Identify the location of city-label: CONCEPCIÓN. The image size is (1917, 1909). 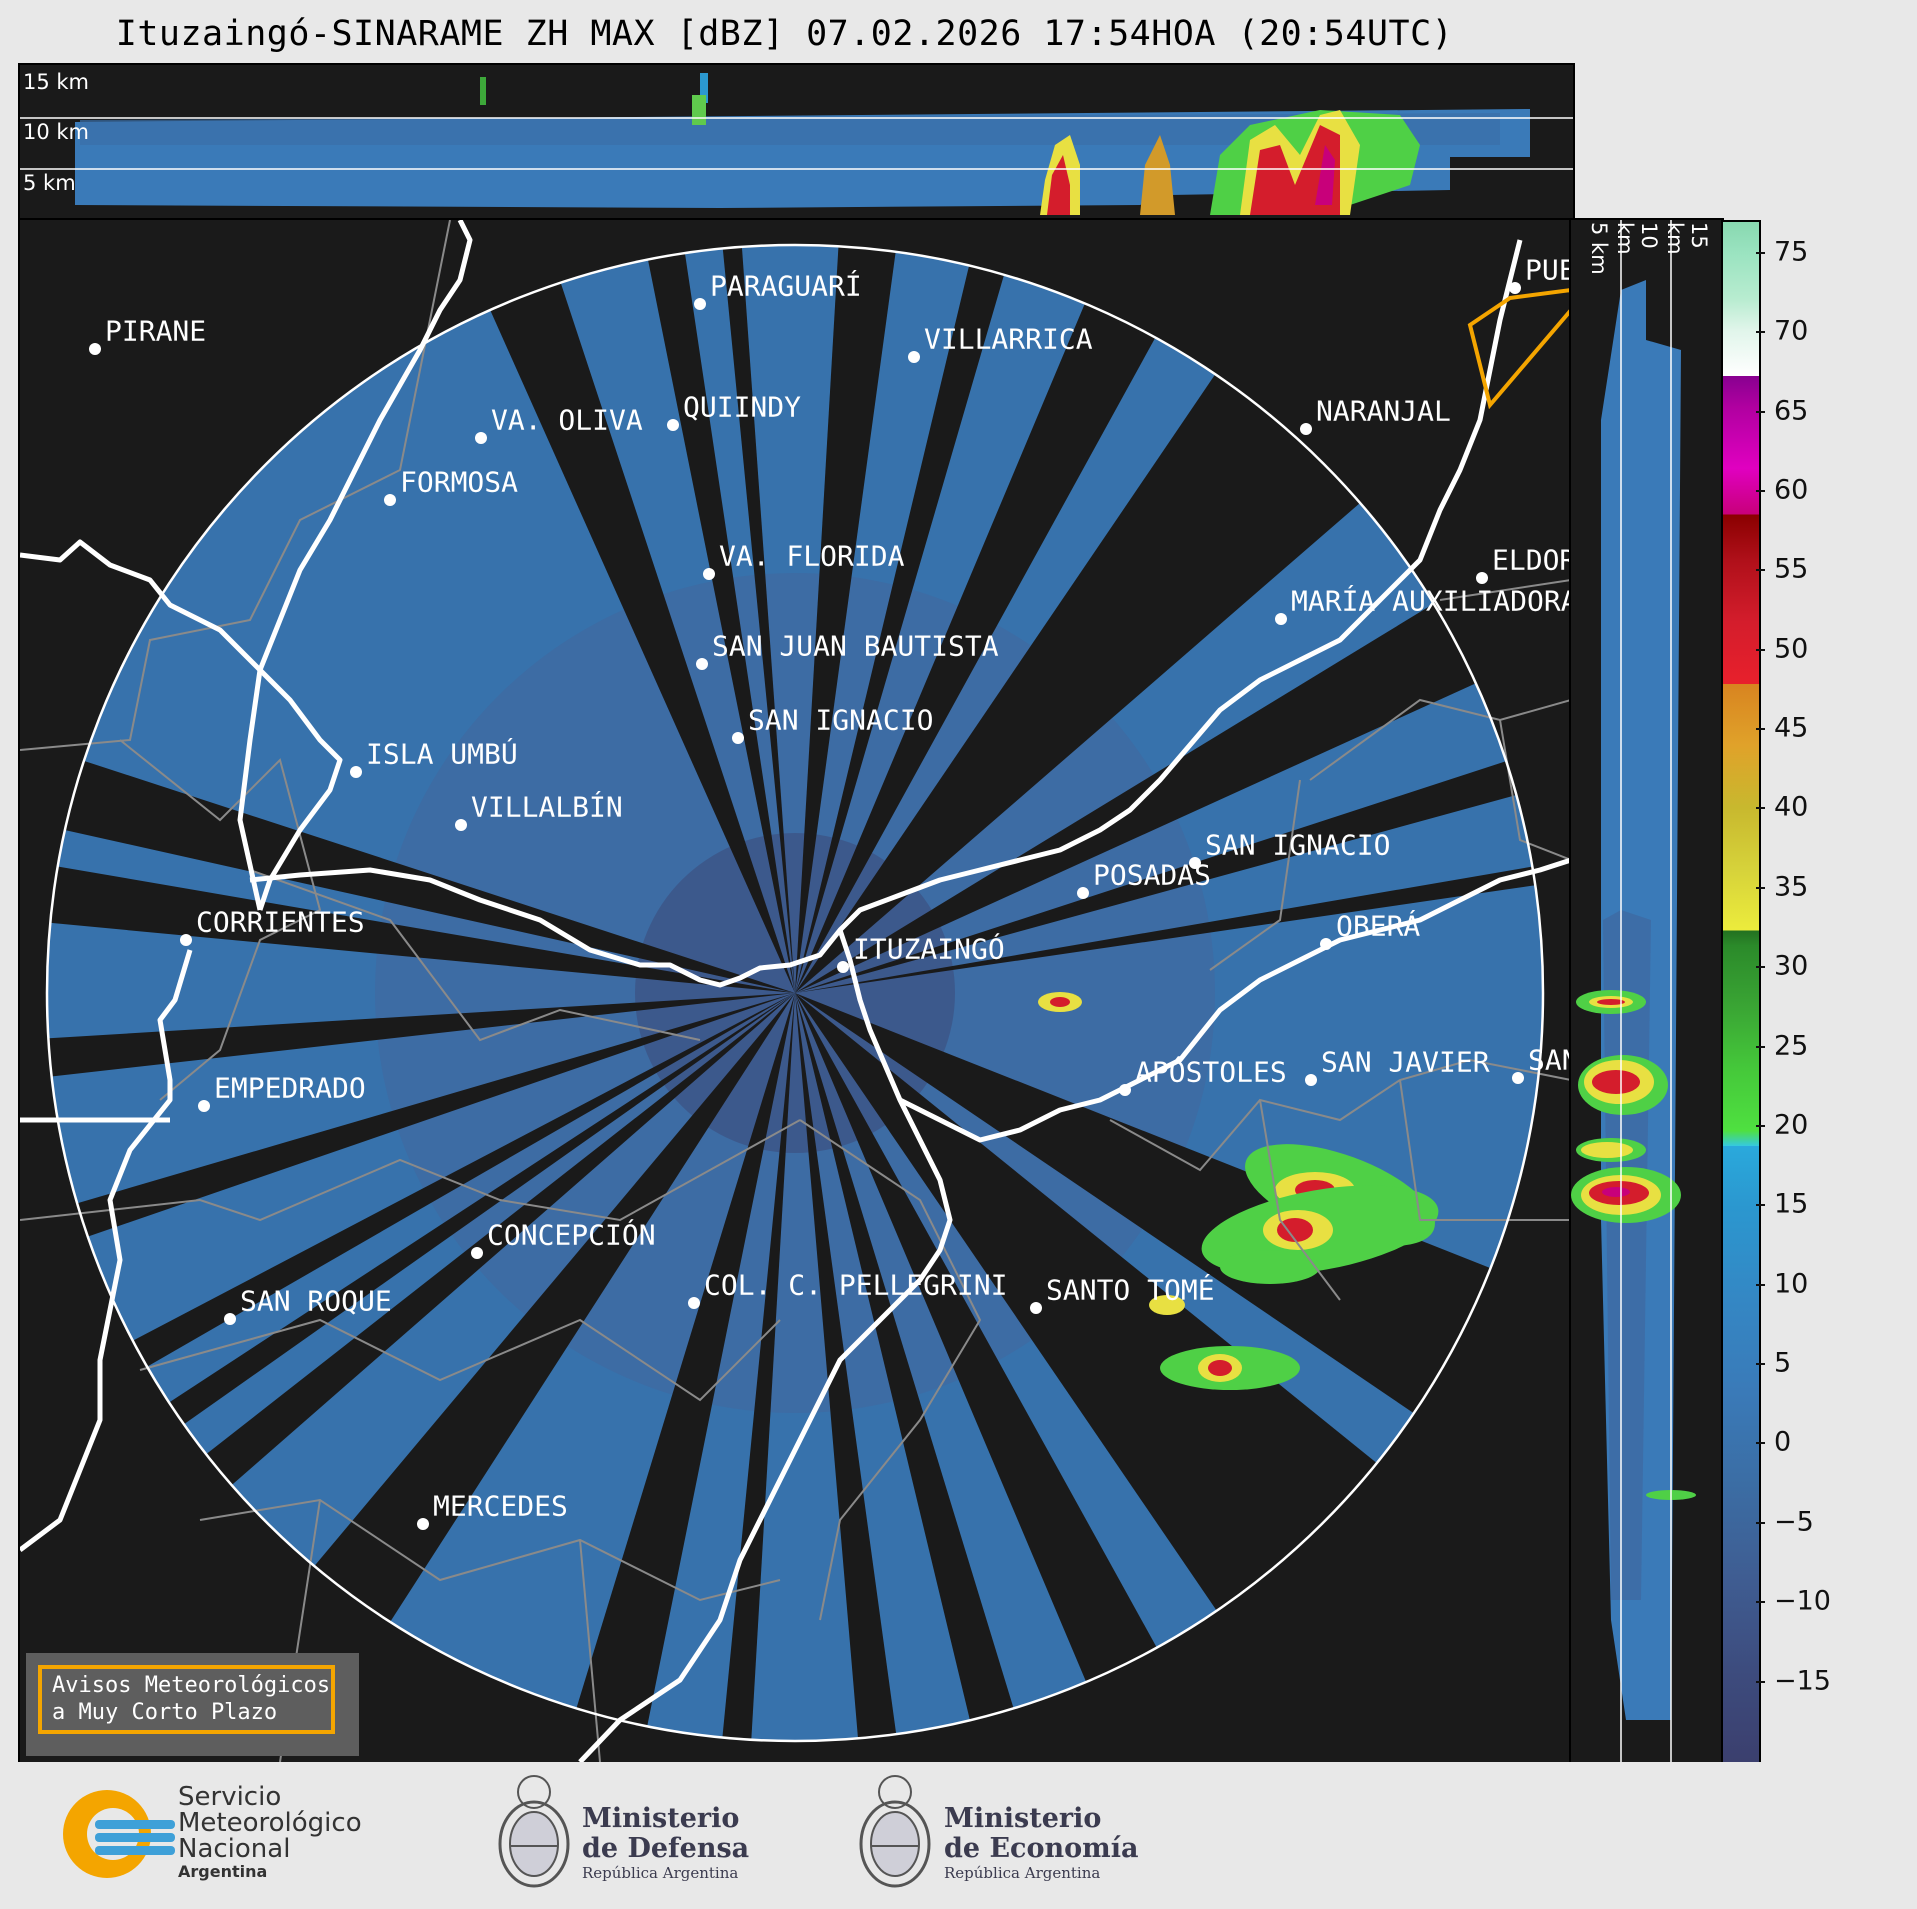
(571, 1235).